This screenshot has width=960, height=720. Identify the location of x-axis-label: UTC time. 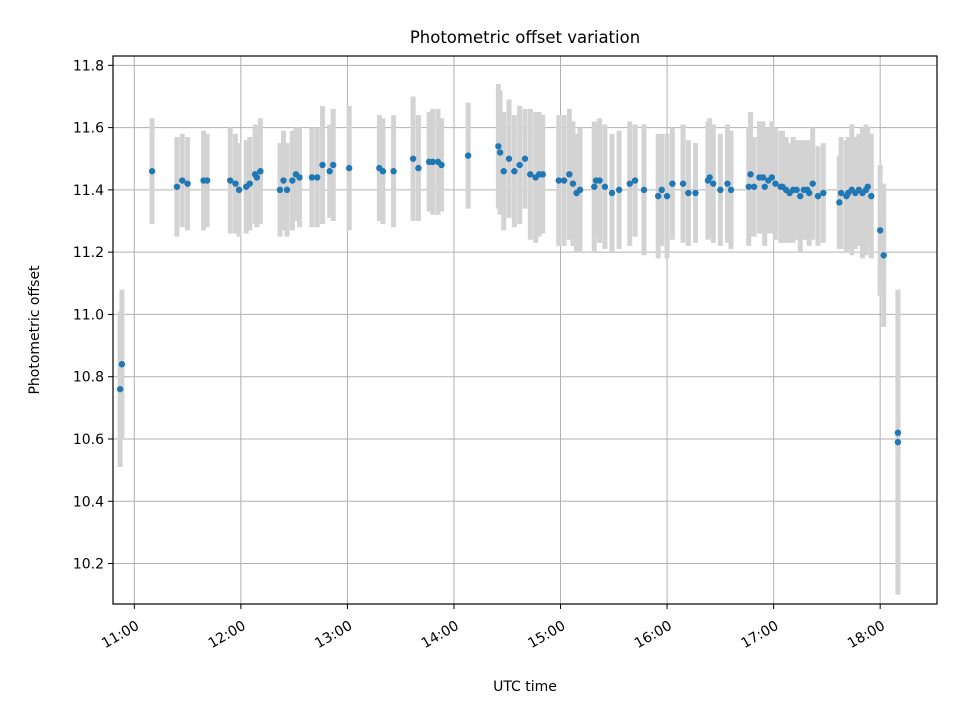
(525, 687).